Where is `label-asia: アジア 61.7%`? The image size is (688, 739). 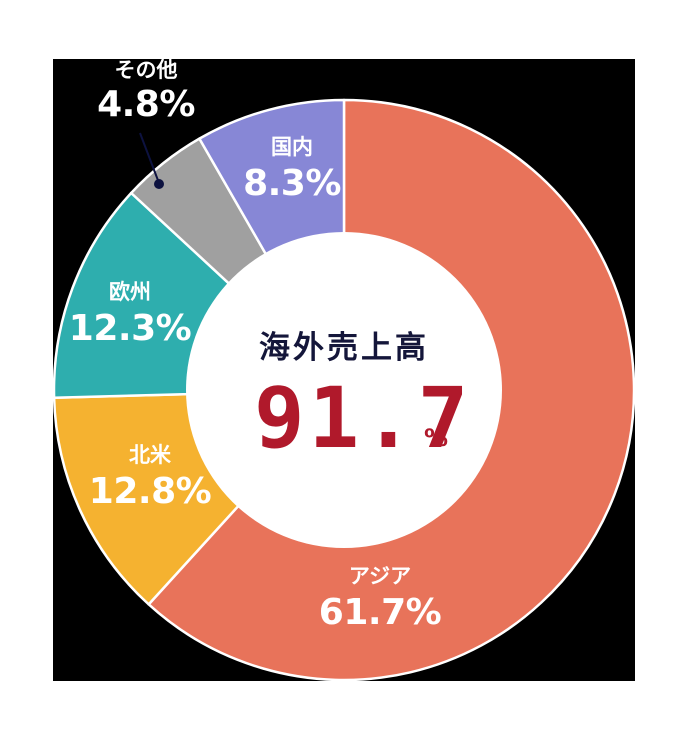 label-asia: アジア 61.7% is located at coordinates (380, 598).